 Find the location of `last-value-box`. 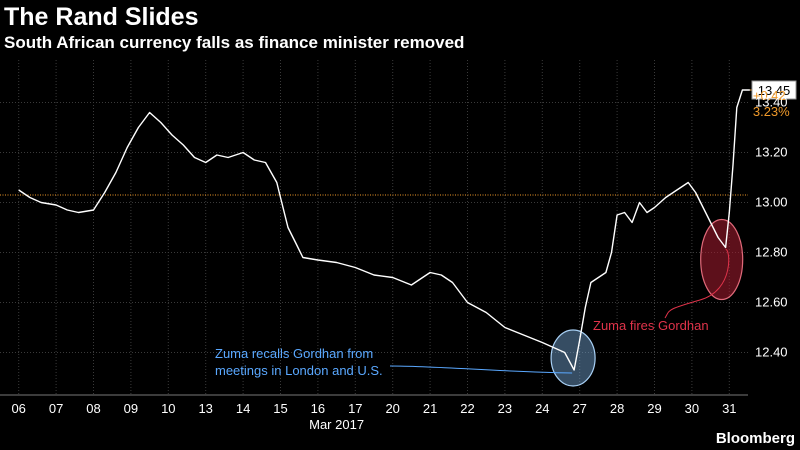

last-value-box is located at coordinates (774, 90).